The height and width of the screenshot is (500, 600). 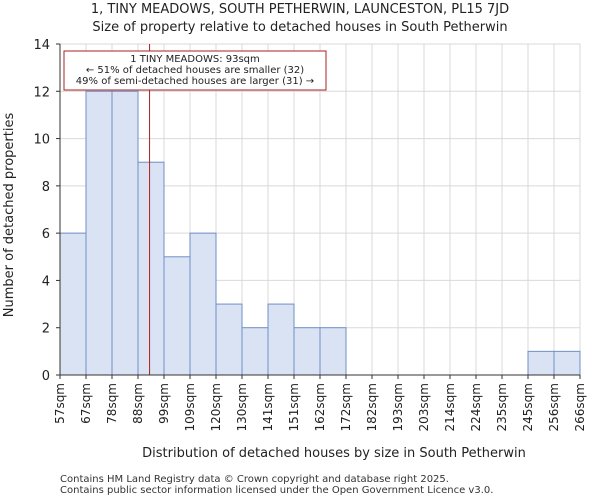 What do you see at coordinates (112, 403) in the screenshot?
I see `x-tick-label: 78sqm` at bounding box center [112, 403].